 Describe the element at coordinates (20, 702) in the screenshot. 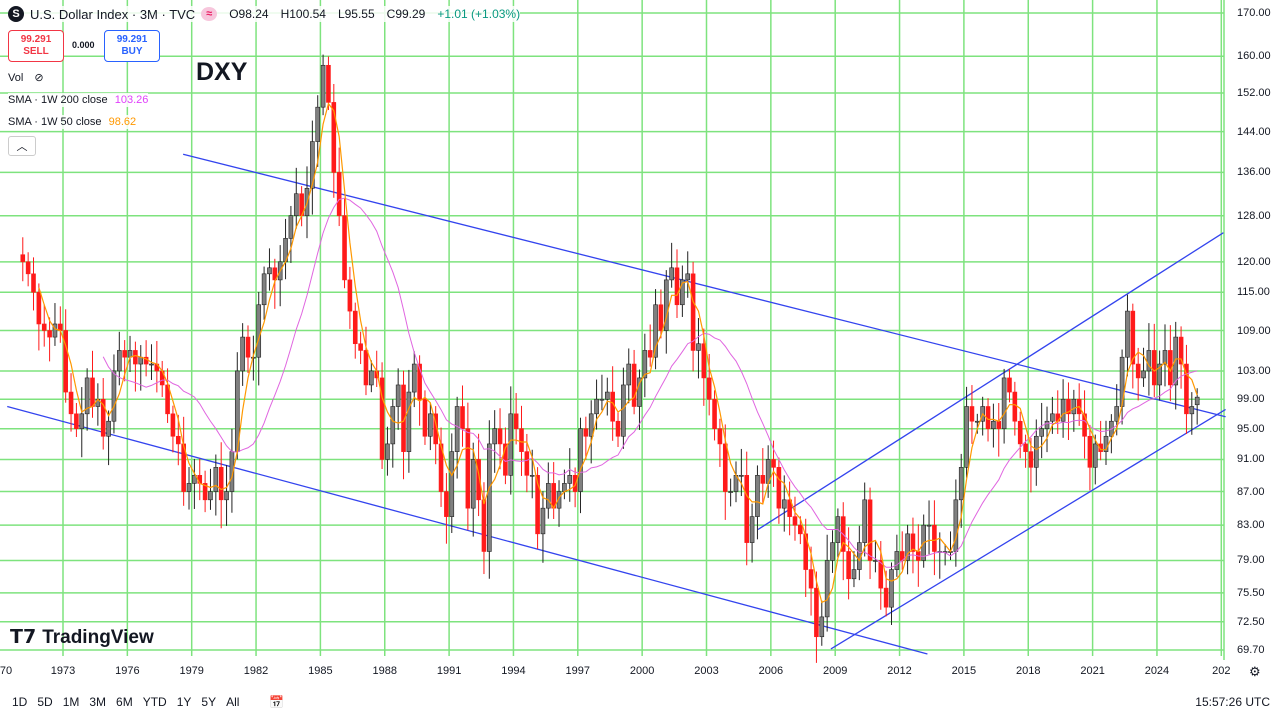

I see `range-1d: 1D` at that location.